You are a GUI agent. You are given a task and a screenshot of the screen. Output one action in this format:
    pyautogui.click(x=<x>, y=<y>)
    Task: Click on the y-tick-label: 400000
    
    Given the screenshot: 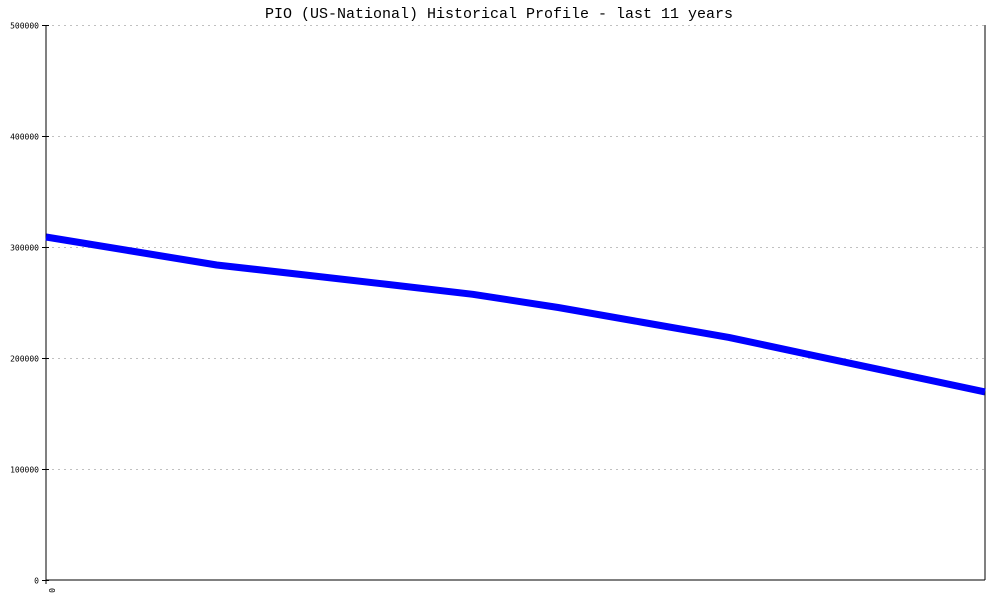 What is the action you would take?
    pyautogui.click(x=24, y=137)
    